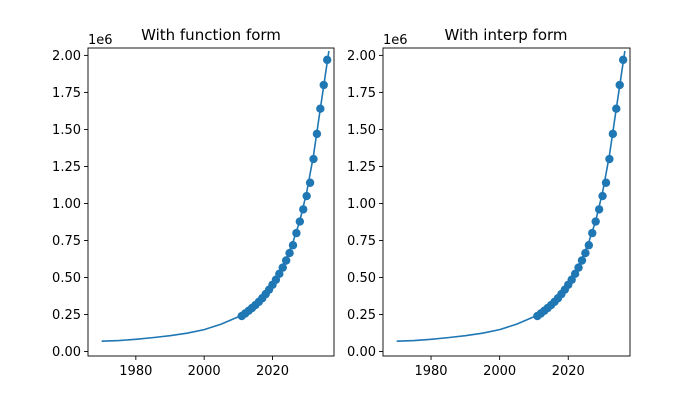 This screenshot has height=400, width=700. I want to click on subplot-title: With function form, so click(211, 35).